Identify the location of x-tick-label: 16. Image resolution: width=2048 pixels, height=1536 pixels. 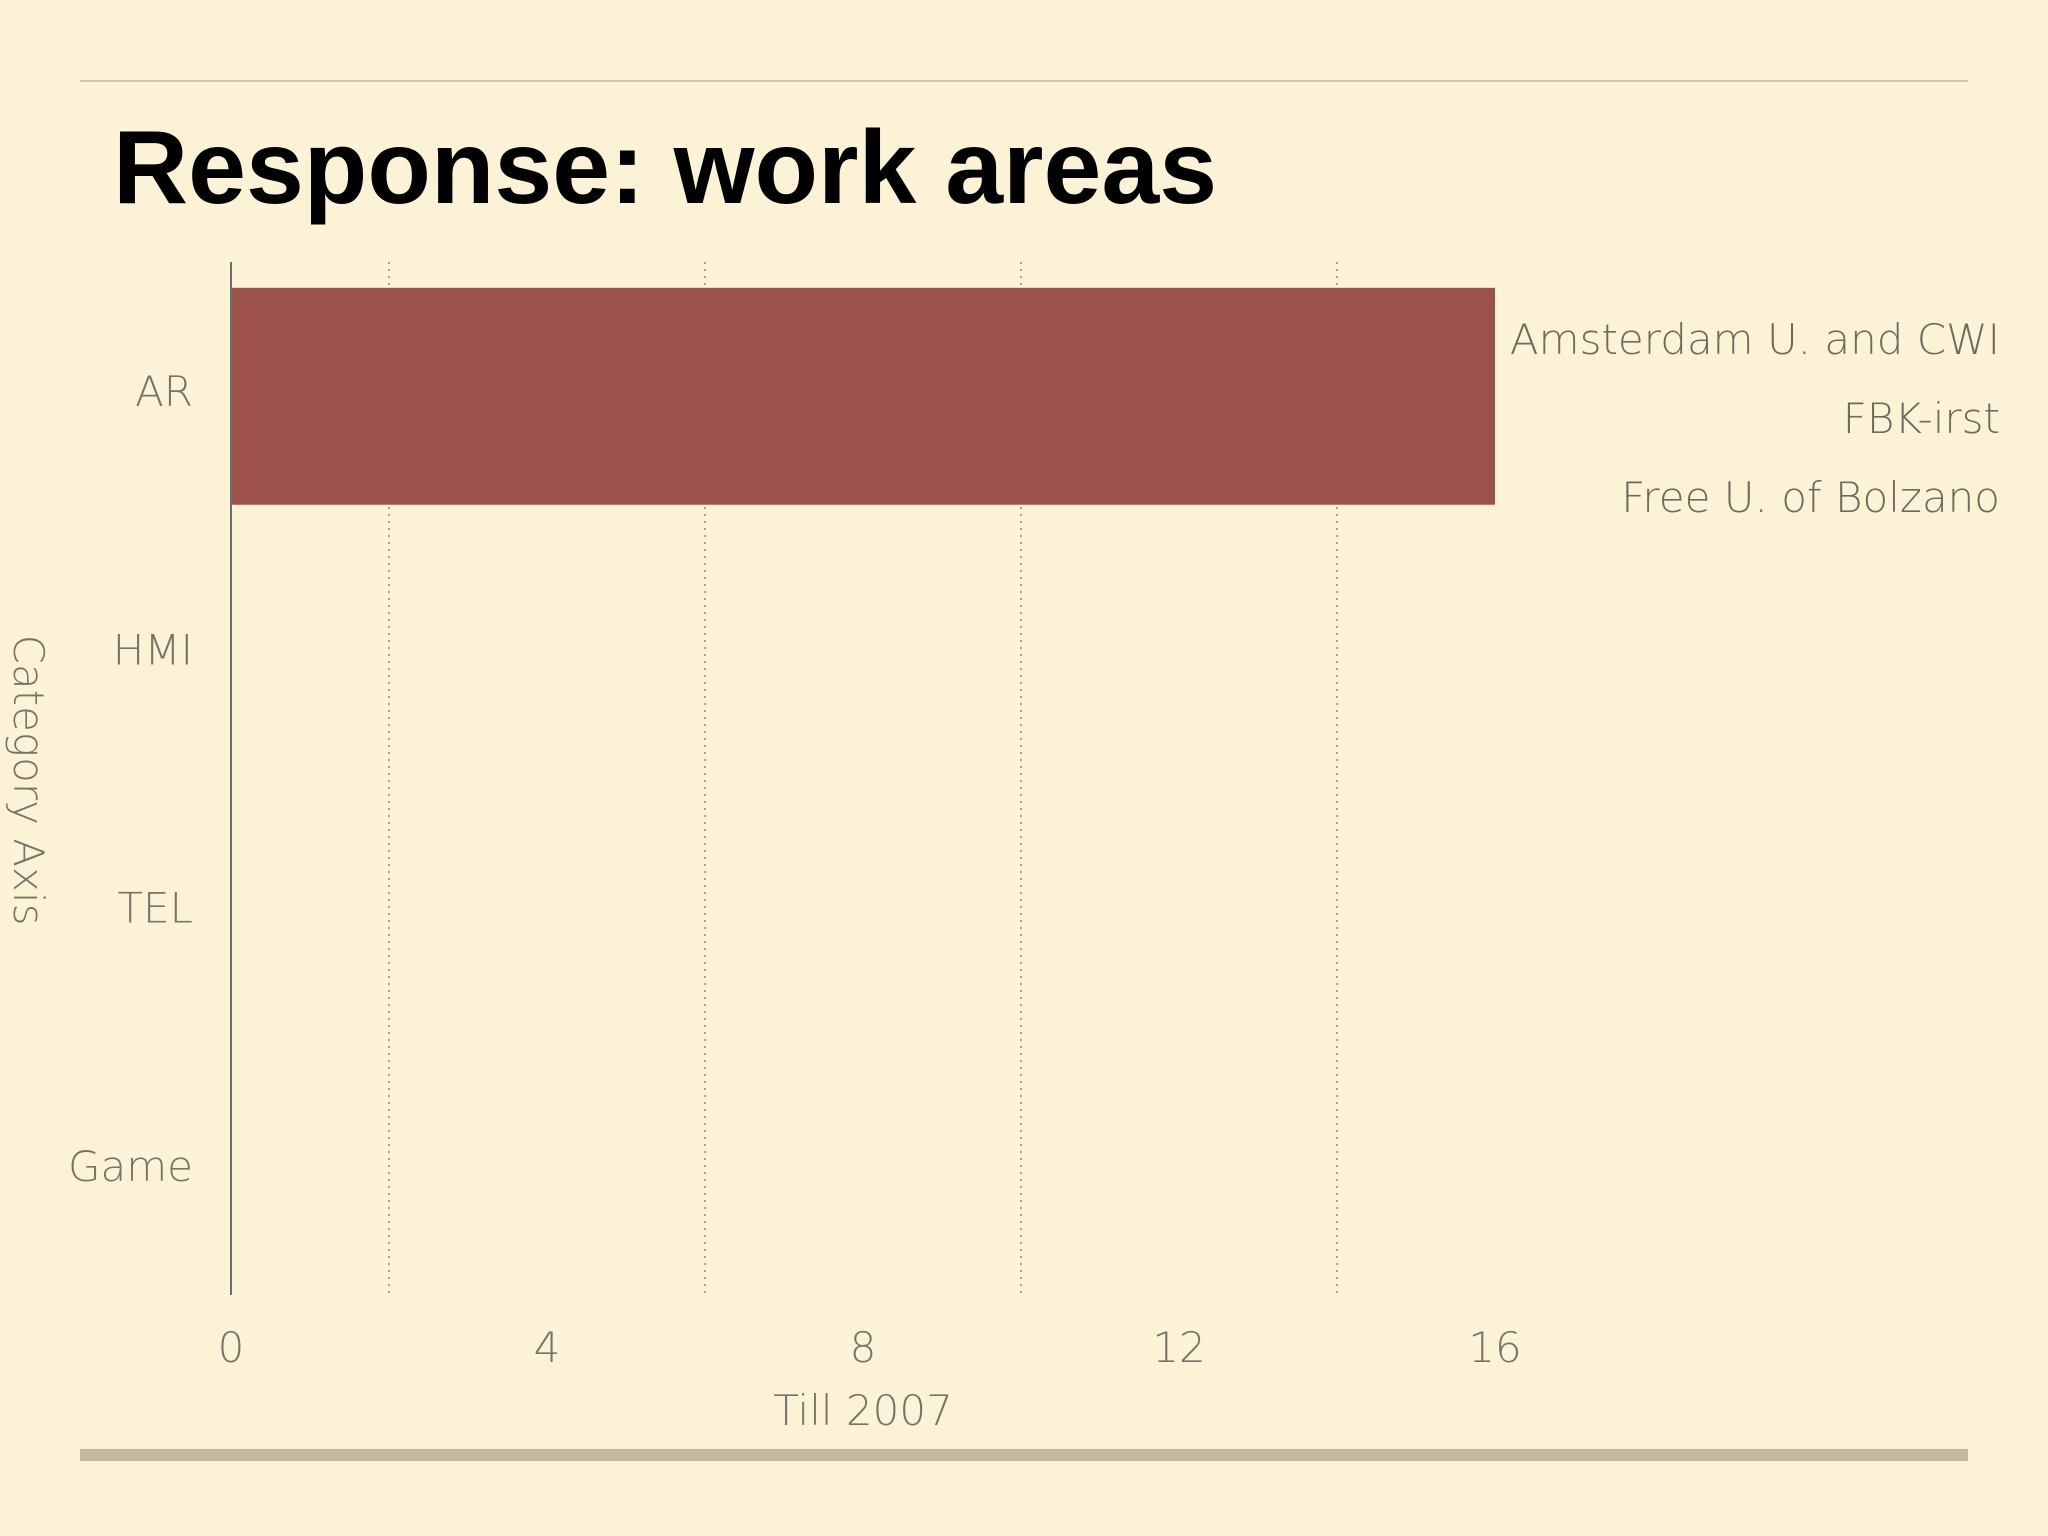
(1494, 1347).